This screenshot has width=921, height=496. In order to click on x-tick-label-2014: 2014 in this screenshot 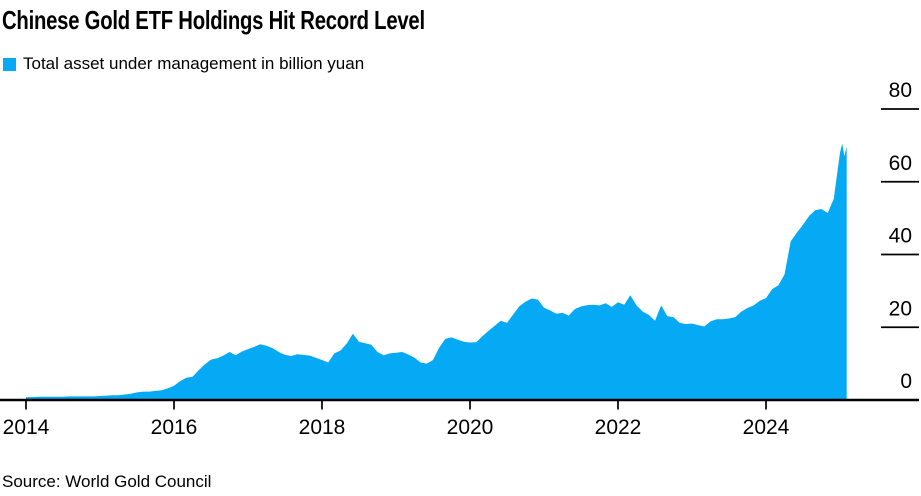, I will do `click(26, 427)`.